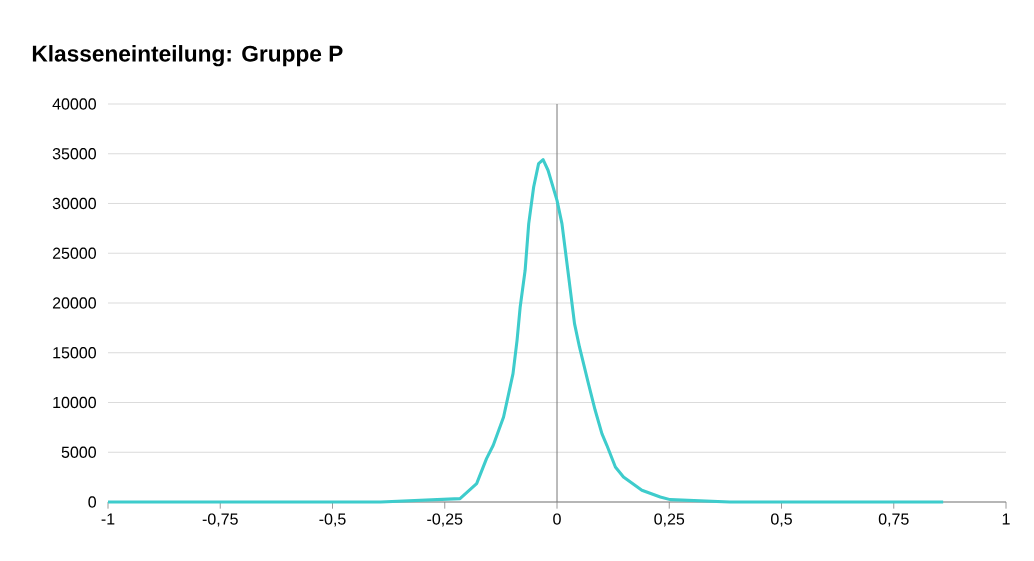 The width and height of the screenshot is (1034, 561). What do you see at coordinates (557, 519) in the screenshot?
I see `x-tick-label: 0` at bounding box center [557, 519].